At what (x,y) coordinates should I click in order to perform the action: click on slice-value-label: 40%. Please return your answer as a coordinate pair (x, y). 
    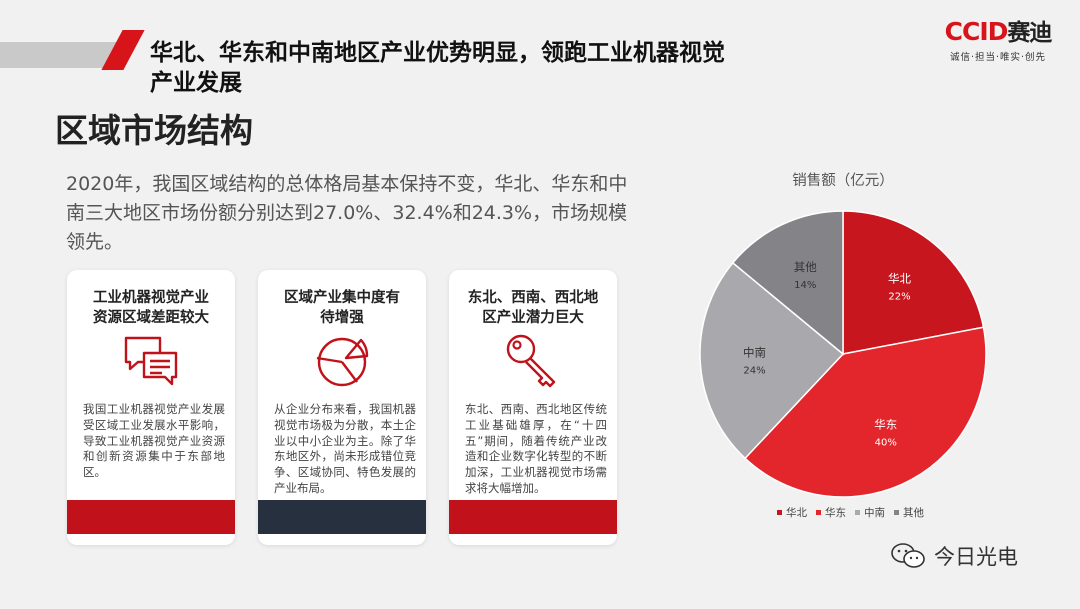
    Looking at the image, I should click on (886, 443).